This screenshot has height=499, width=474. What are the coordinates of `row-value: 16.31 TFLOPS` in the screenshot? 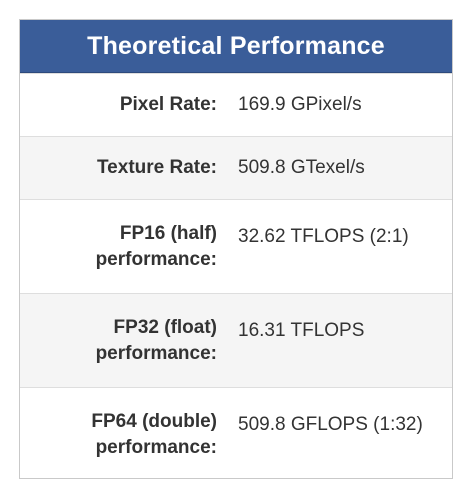 It's located at (301, 330).